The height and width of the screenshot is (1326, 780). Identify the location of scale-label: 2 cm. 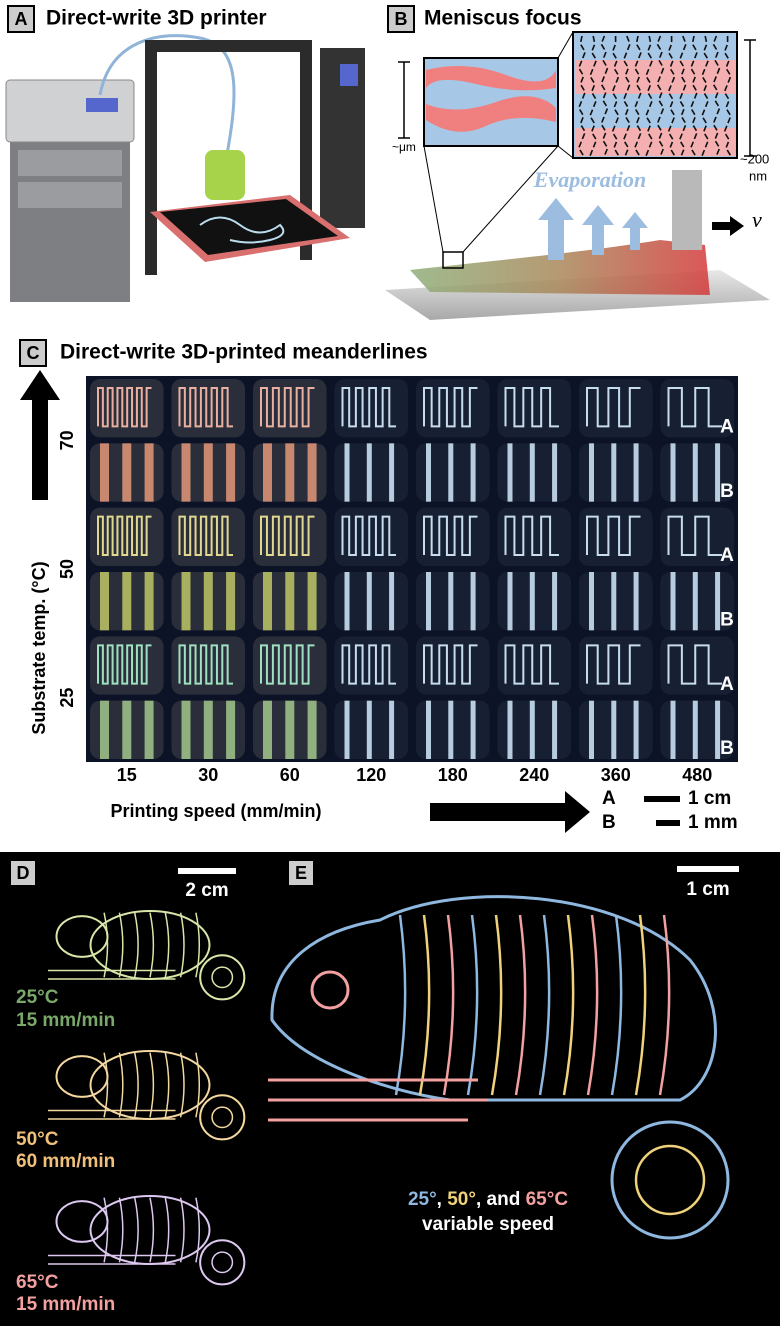
(206, 890).